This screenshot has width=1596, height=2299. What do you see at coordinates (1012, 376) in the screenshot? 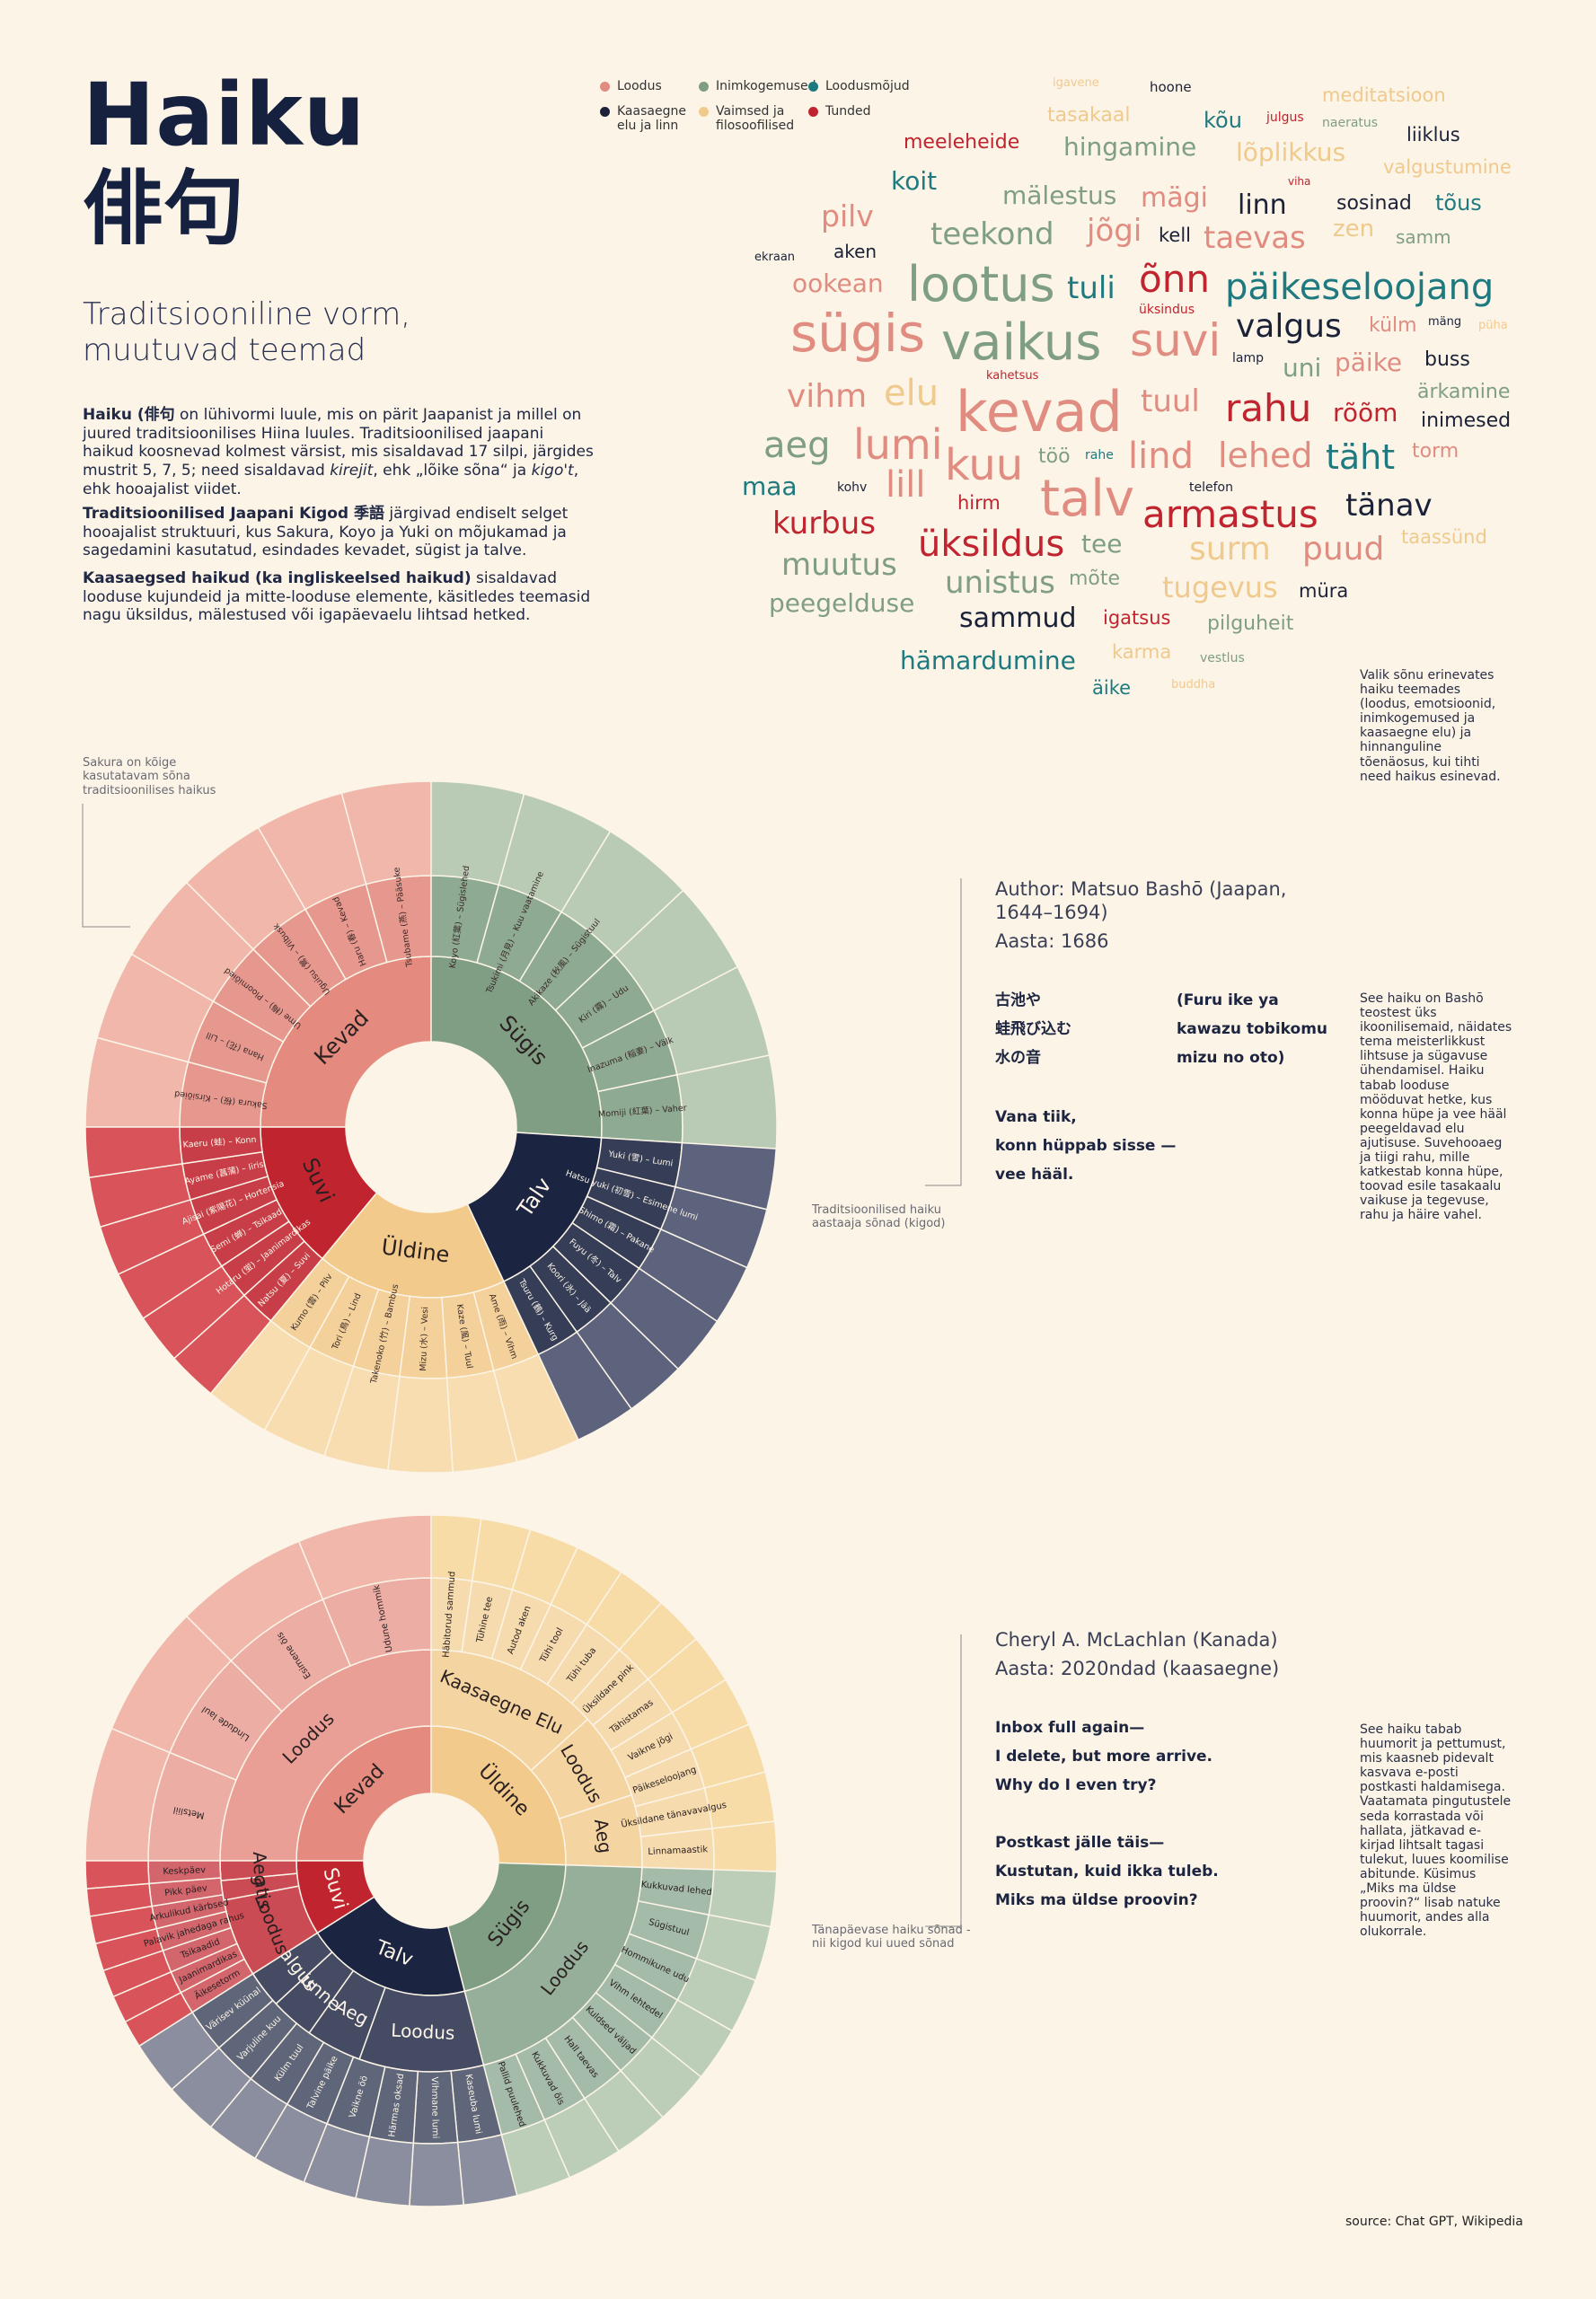
I see `cloud-word: kahetsus` at bounding box center [1012, 376].